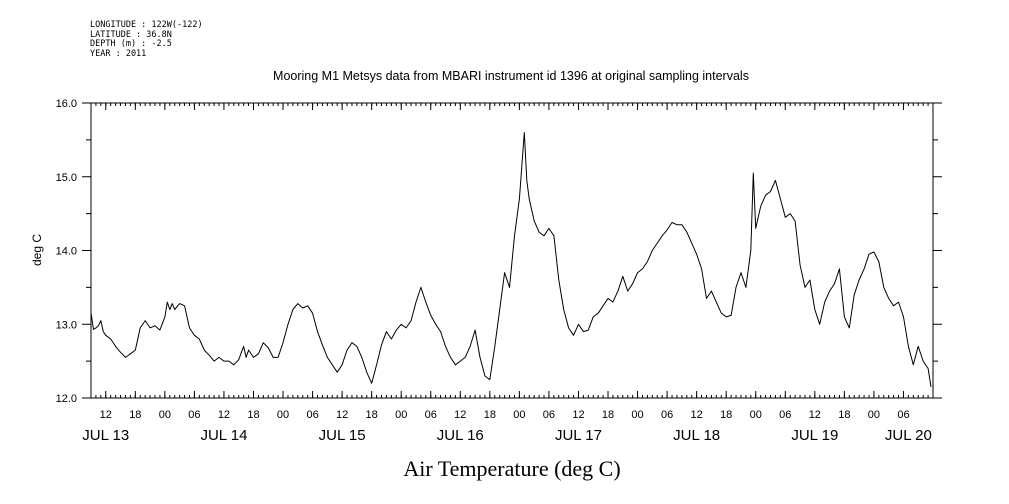 The image size is (1009, 504). I want to click on day-label: JUL 14, so click(223, 435).